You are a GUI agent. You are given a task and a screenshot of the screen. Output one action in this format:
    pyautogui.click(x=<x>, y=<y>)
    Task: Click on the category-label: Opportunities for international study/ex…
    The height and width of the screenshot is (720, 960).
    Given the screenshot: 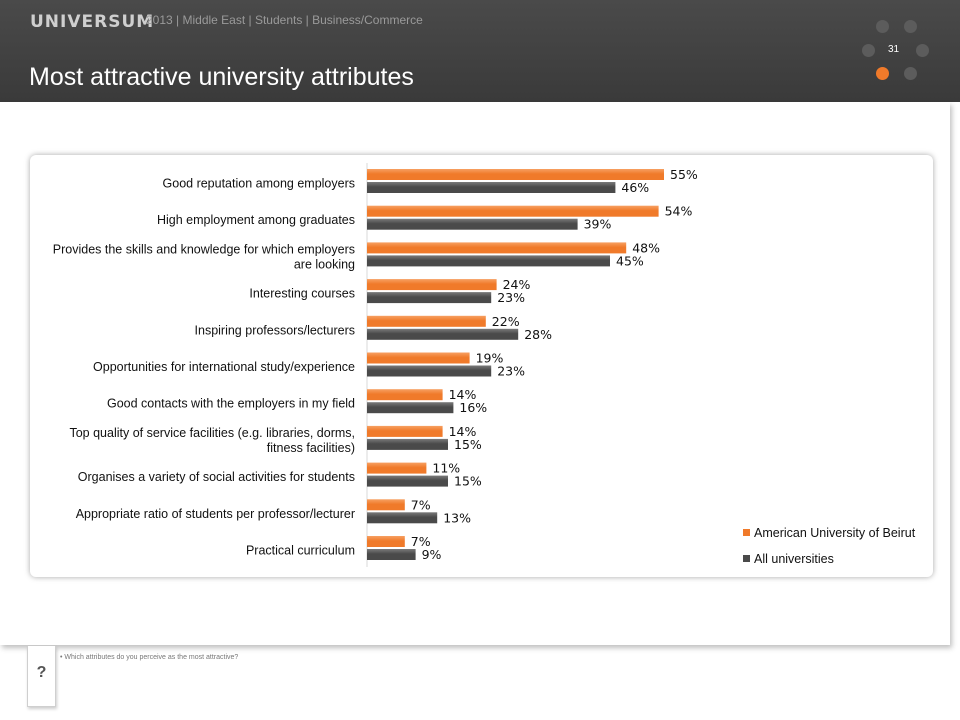 What is the action you would take?
    pyautogui.click(x=224, y=367)
    